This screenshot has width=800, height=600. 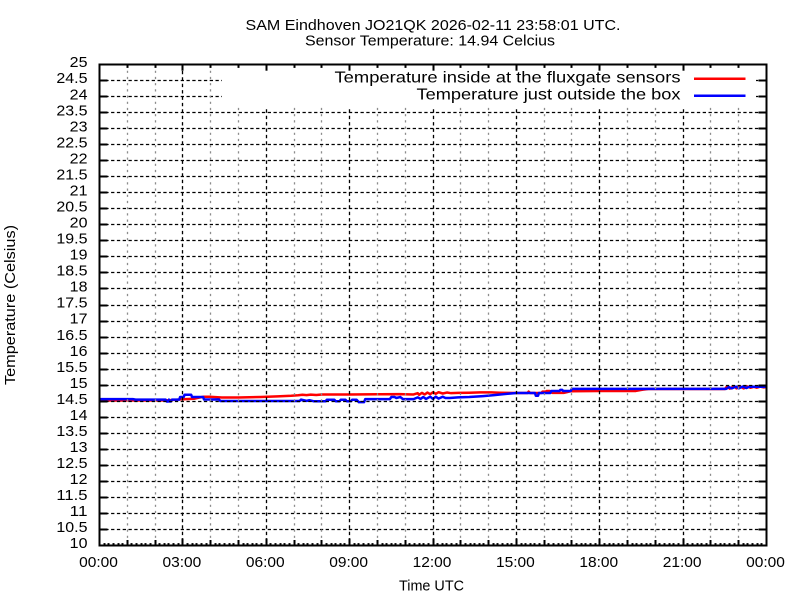 What do you see at coordinates (181, 562) in the screenshot?
I see `svg-text: 03:00` at bounding box center [181, 562].